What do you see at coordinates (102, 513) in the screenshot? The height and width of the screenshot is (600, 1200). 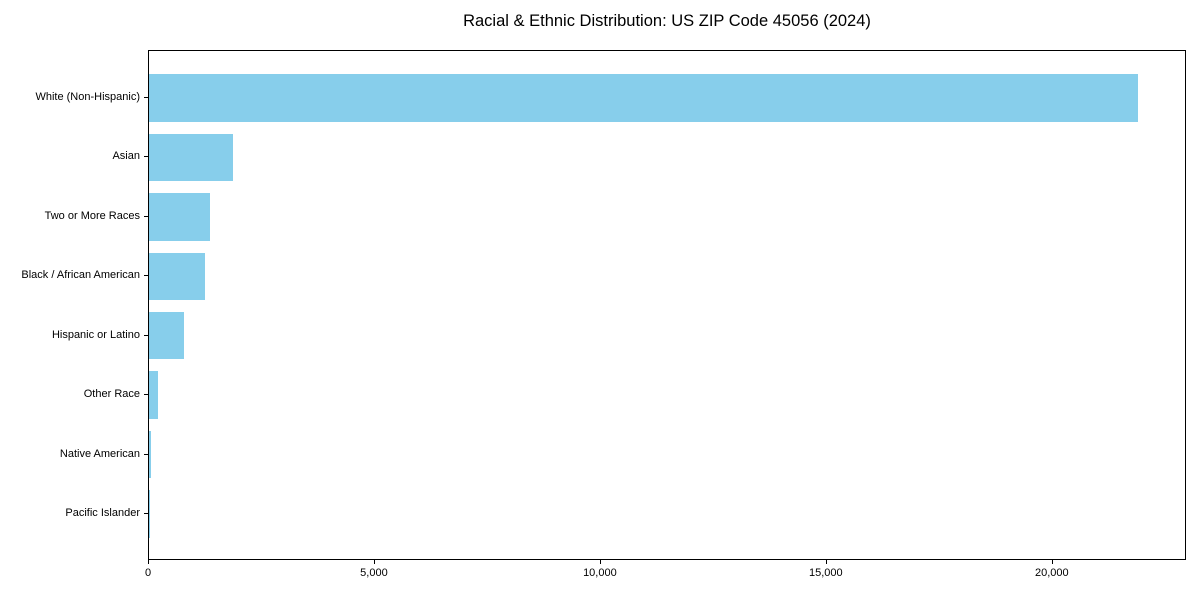 I see `y-tick-label-pacific-islander: Pacific Islander` at bounding box center [102, 513].